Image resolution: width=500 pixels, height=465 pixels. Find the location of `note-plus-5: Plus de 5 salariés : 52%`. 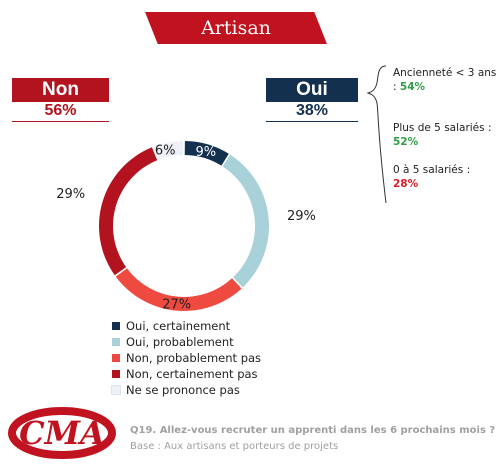

note-plus-5: Plus de 5 salariés : 52% is located at coordinates (445, 135).